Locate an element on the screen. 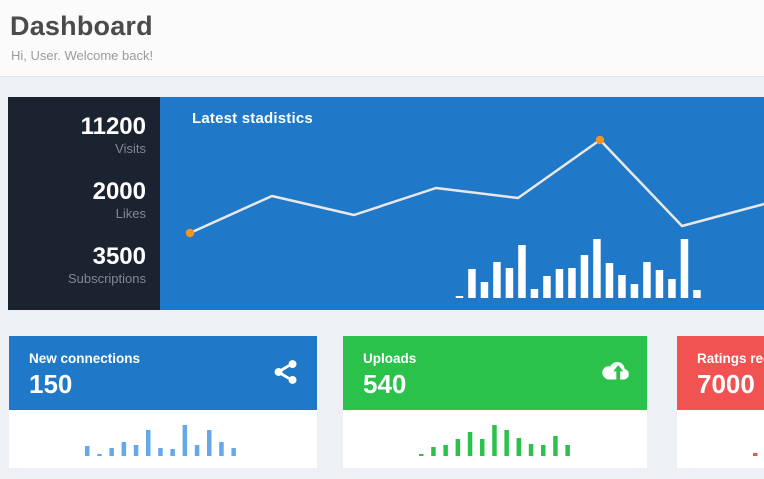  share-icon is located at coordinates (286, 374).